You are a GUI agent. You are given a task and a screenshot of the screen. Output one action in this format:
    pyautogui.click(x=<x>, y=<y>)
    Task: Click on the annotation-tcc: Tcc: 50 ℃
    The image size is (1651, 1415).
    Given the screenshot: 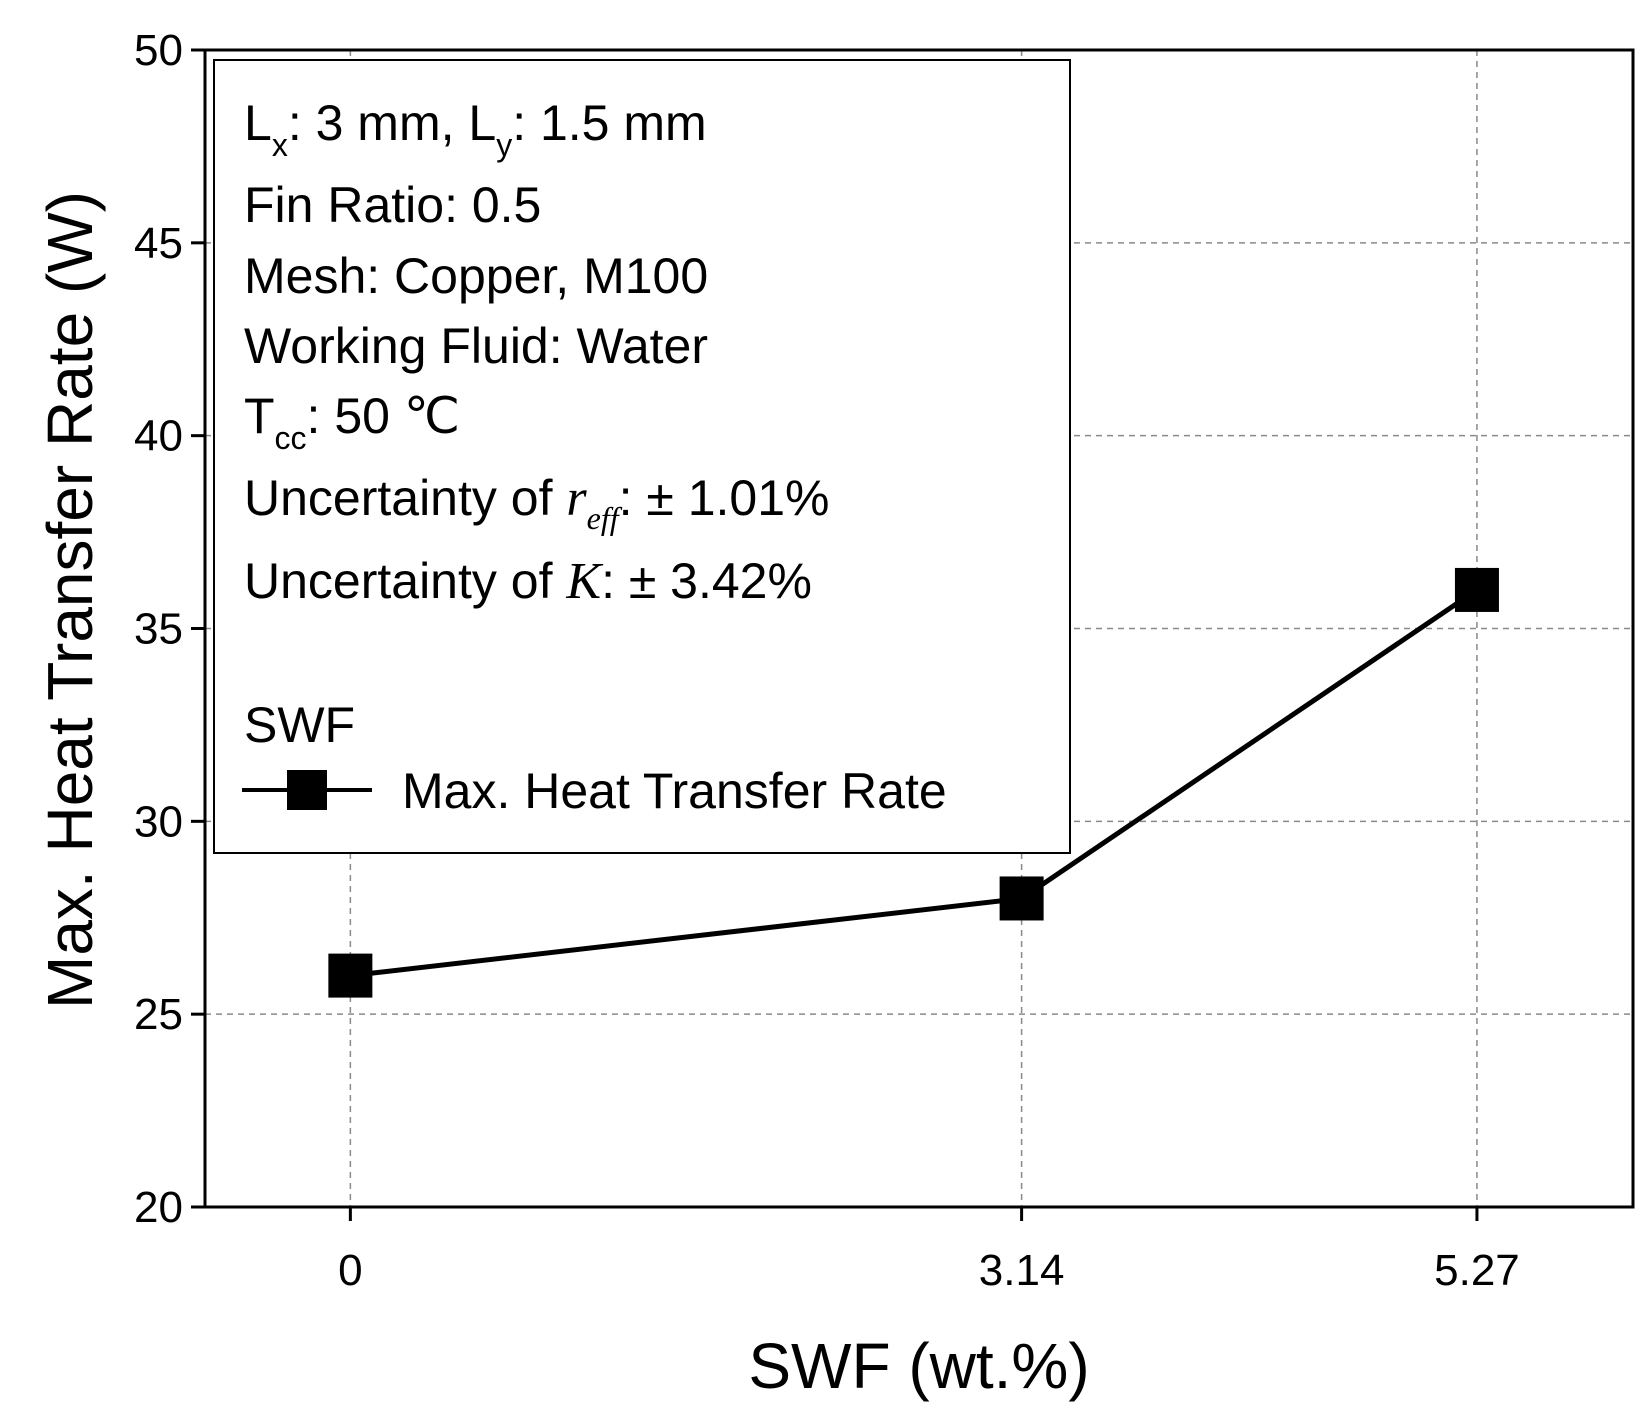 What is the action you would take?
    pyautogui.click(x=352, y=422)
    